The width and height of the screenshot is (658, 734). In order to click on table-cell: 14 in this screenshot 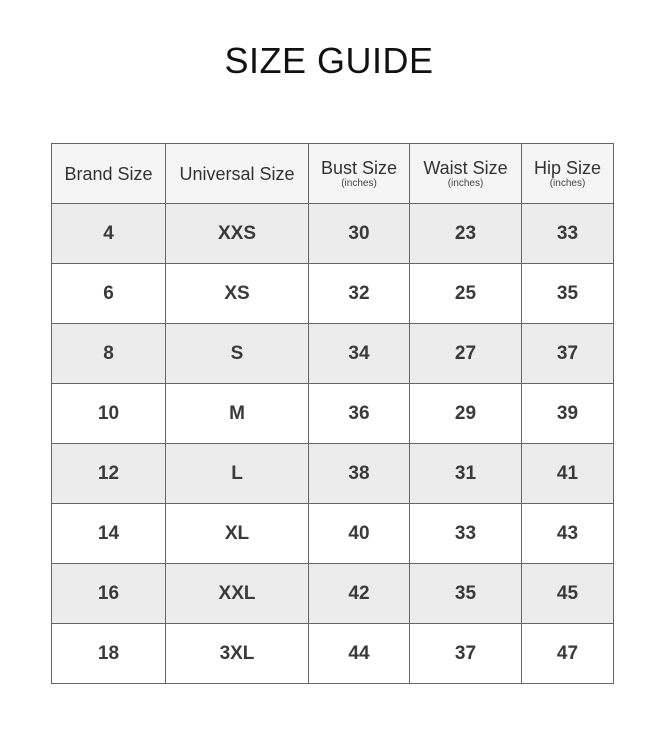, I will do `click(108, 533)`.